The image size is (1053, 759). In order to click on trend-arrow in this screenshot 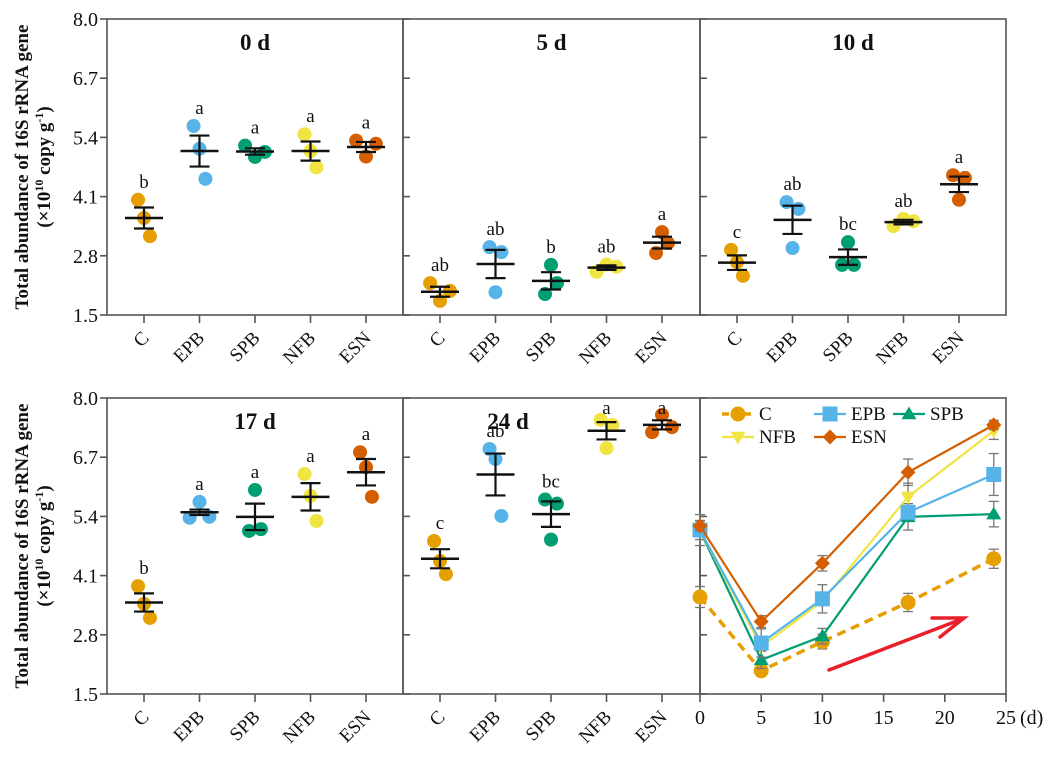, I will do `click(898, 644)`.